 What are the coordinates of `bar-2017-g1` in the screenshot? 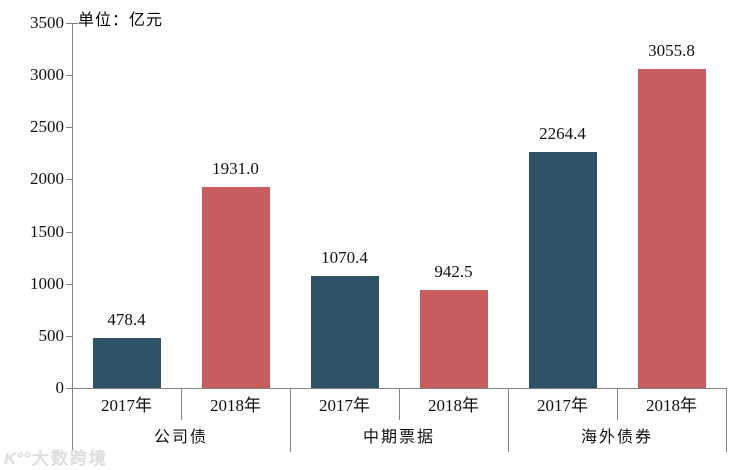 It's located at (345, 332).